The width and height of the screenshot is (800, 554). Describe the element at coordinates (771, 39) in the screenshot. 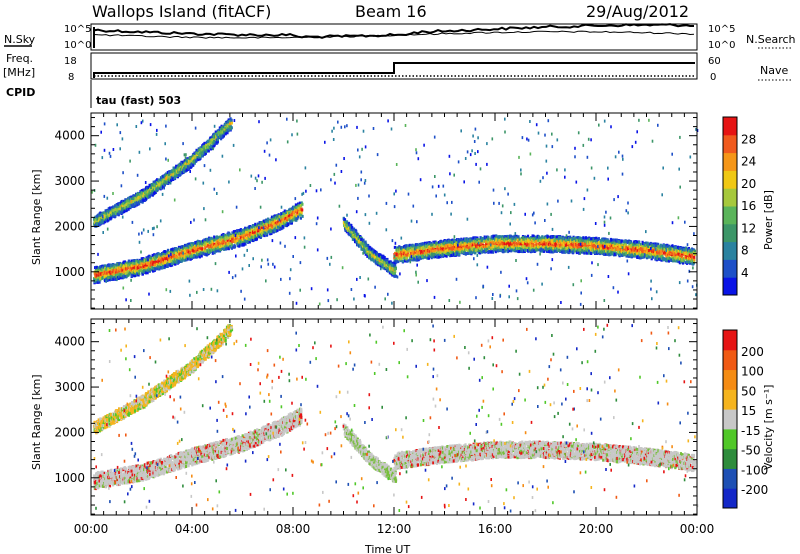

I see `nsearch-label: N.Search` at that location.